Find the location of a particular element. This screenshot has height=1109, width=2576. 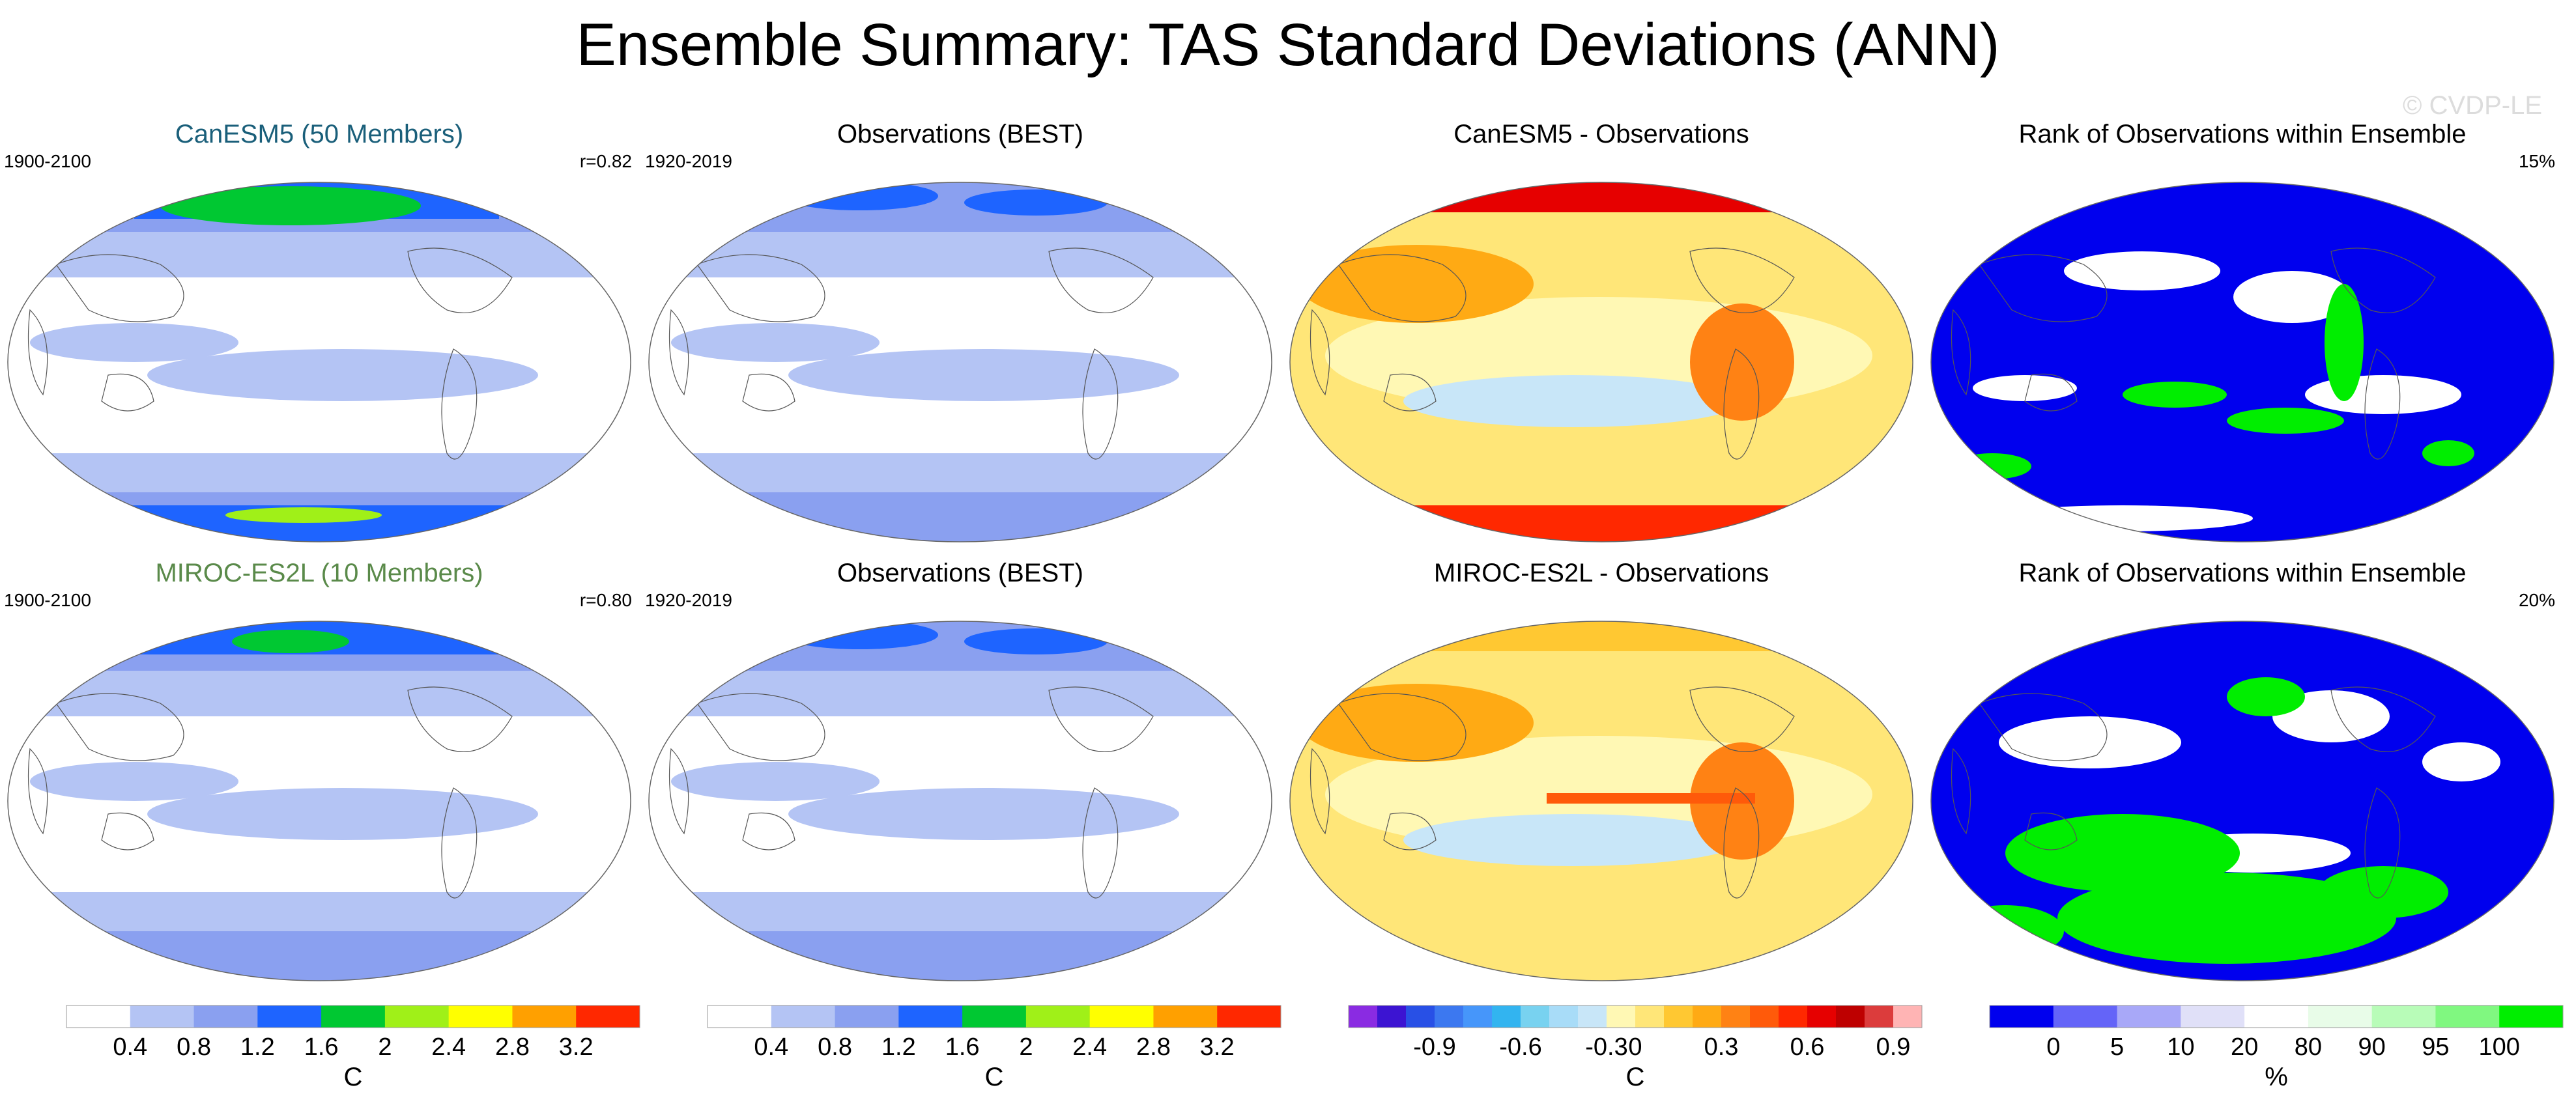

map-field-tropic is located at coordinates (984, 814).